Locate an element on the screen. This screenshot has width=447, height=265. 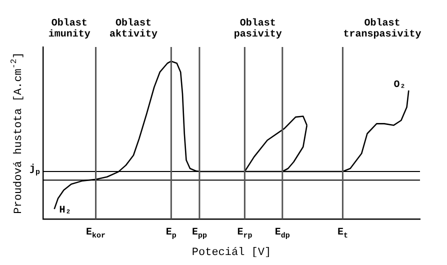
annotation: O₂ is located at coordinates (400, 85).